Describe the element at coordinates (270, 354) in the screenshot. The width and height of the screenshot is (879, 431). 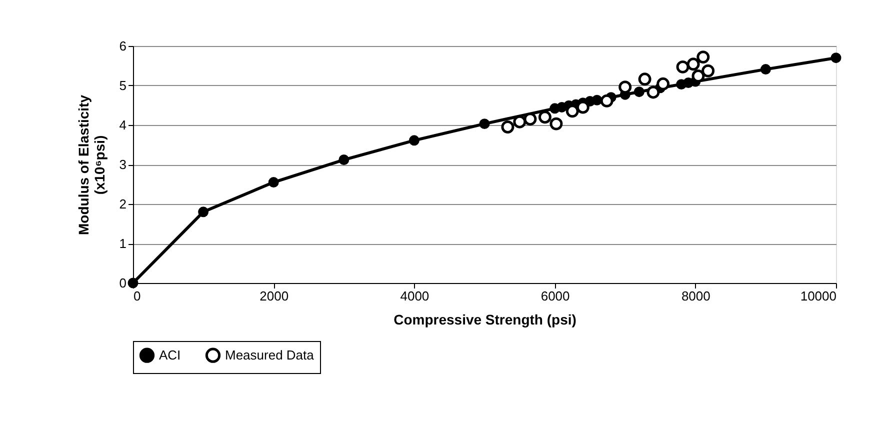
I see `legend-label: Measured Data` at that location.